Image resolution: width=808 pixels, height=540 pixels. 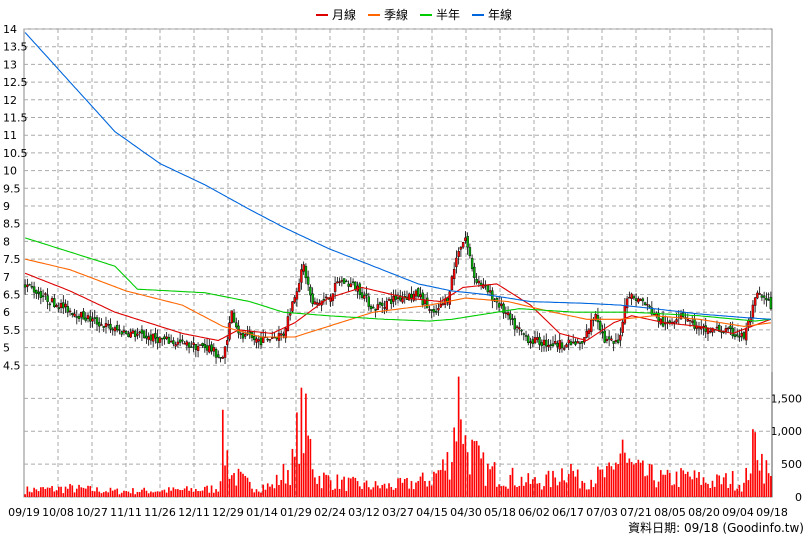 What do you see at coordinates (262, 512) in the screenshot?
I see `x-tick-label: 01/14` at bounding box center [262, 512].